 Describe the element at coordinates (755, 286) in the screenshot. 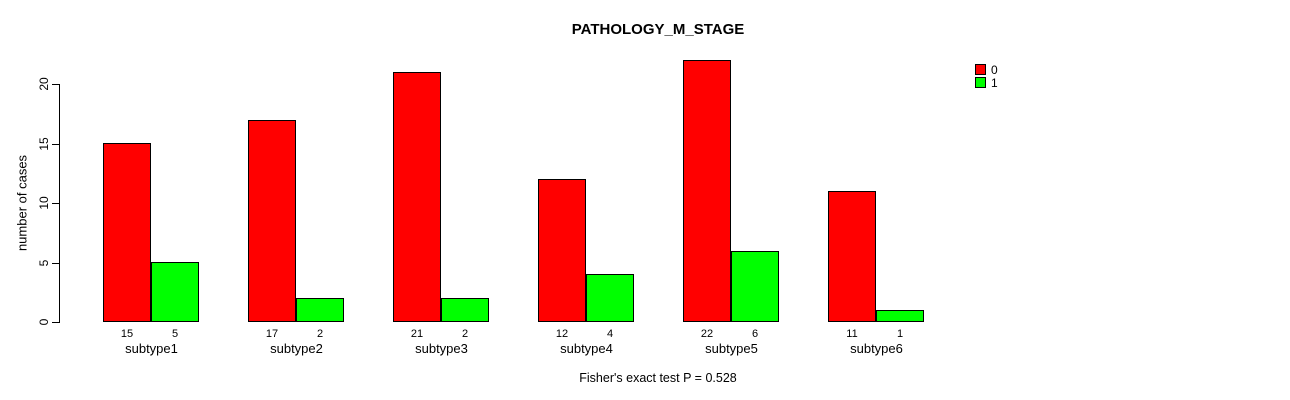

I see `bar-1-subtype5` at that location.